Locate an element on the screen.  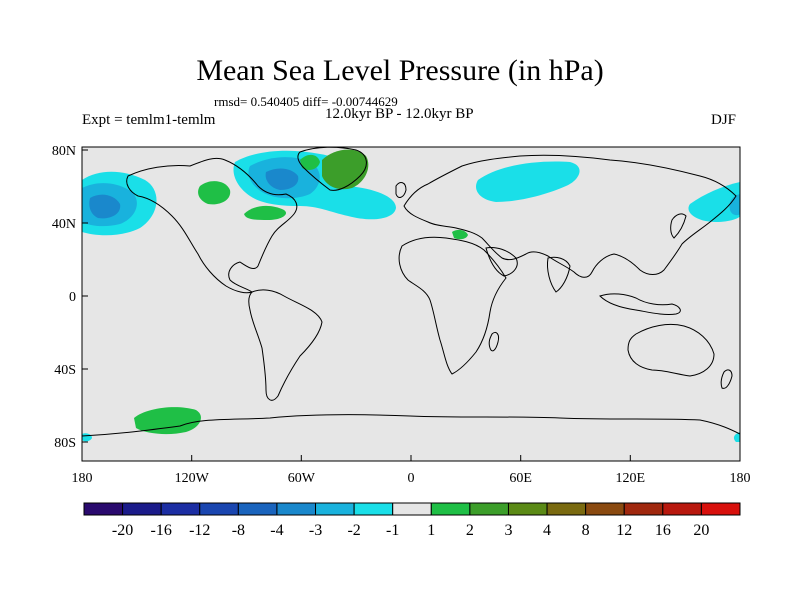
colorbar-label: -2 is located at coordinates (353, 530).